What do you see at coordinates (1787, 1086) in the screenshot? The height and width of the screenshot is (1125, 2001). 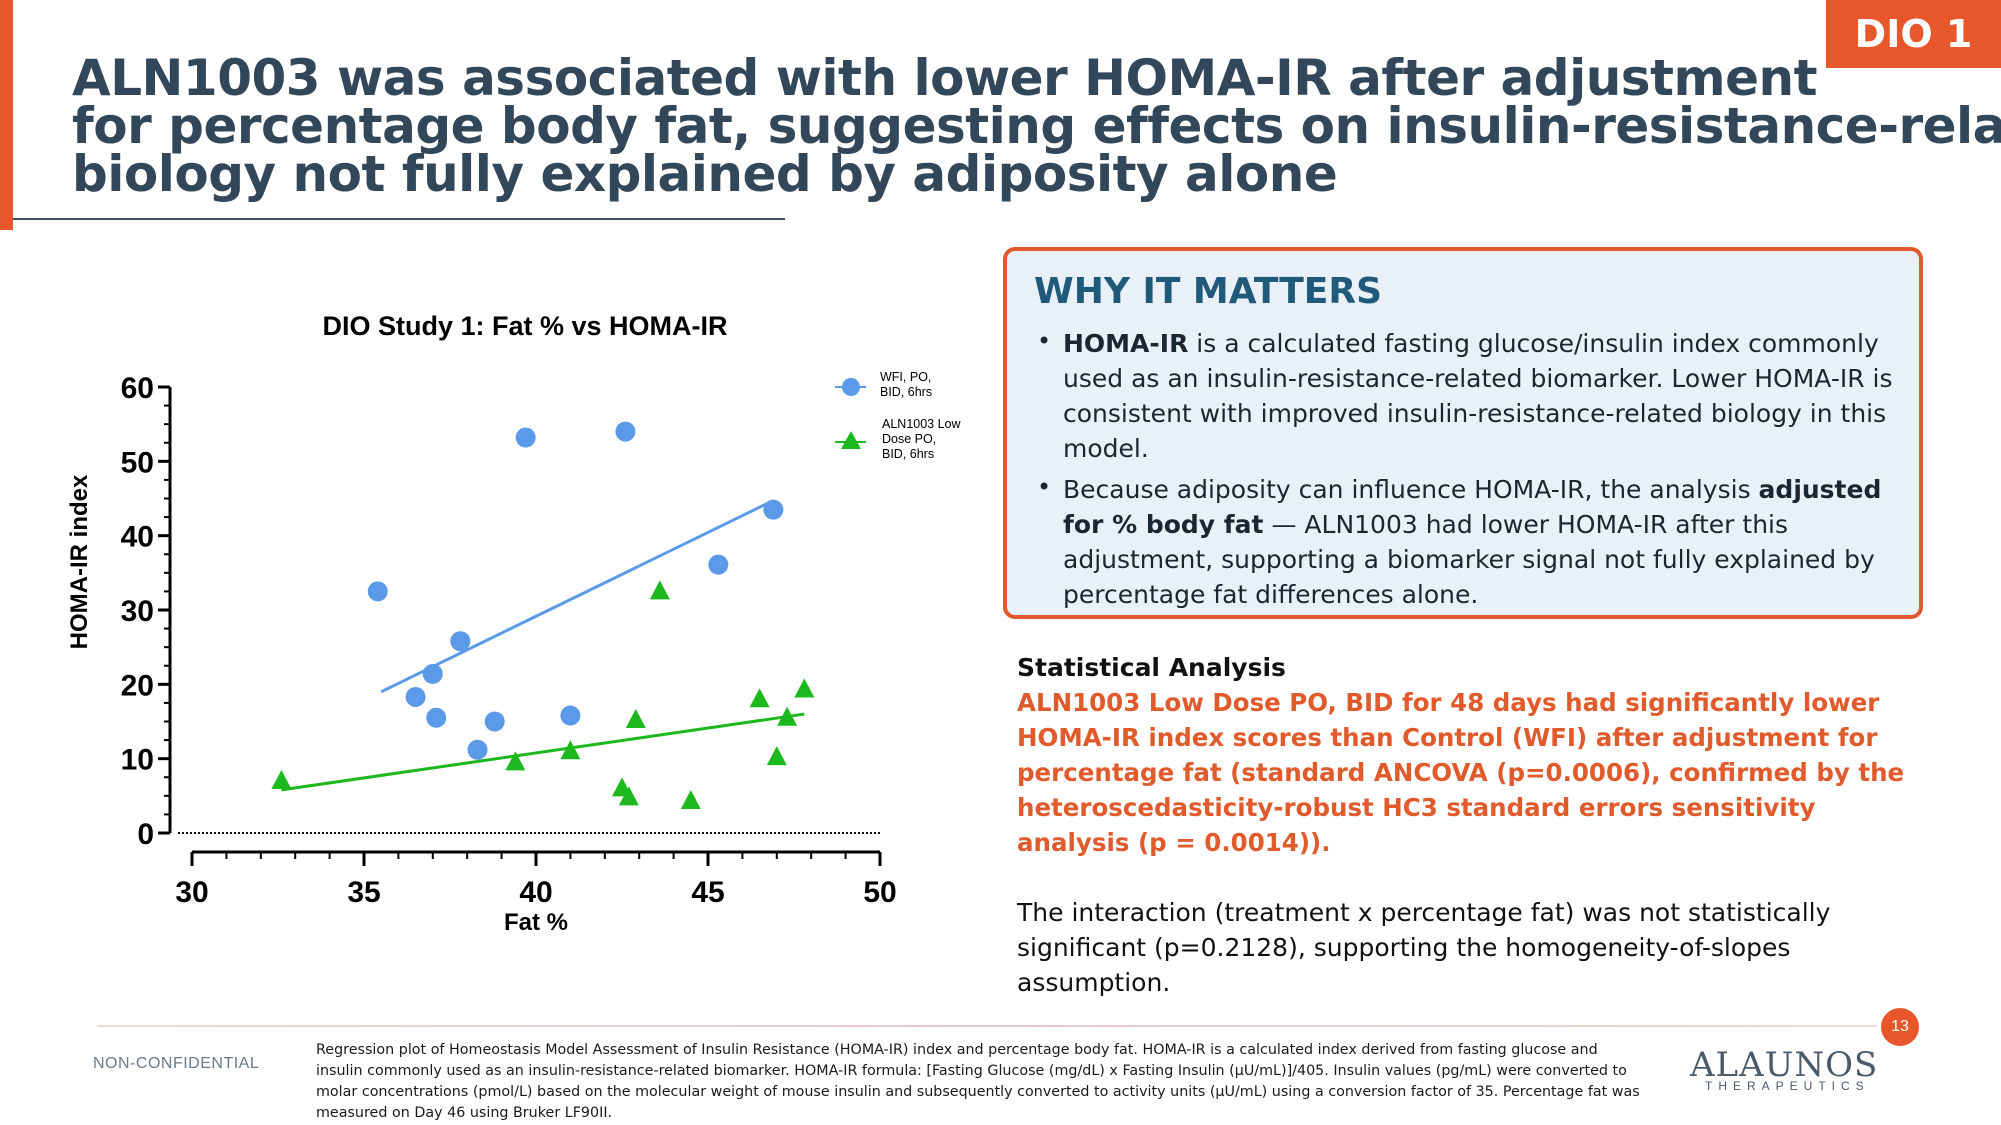 I see `logo-subtitle: THERAPEUTICS` at bounding box center [1787, 1086].